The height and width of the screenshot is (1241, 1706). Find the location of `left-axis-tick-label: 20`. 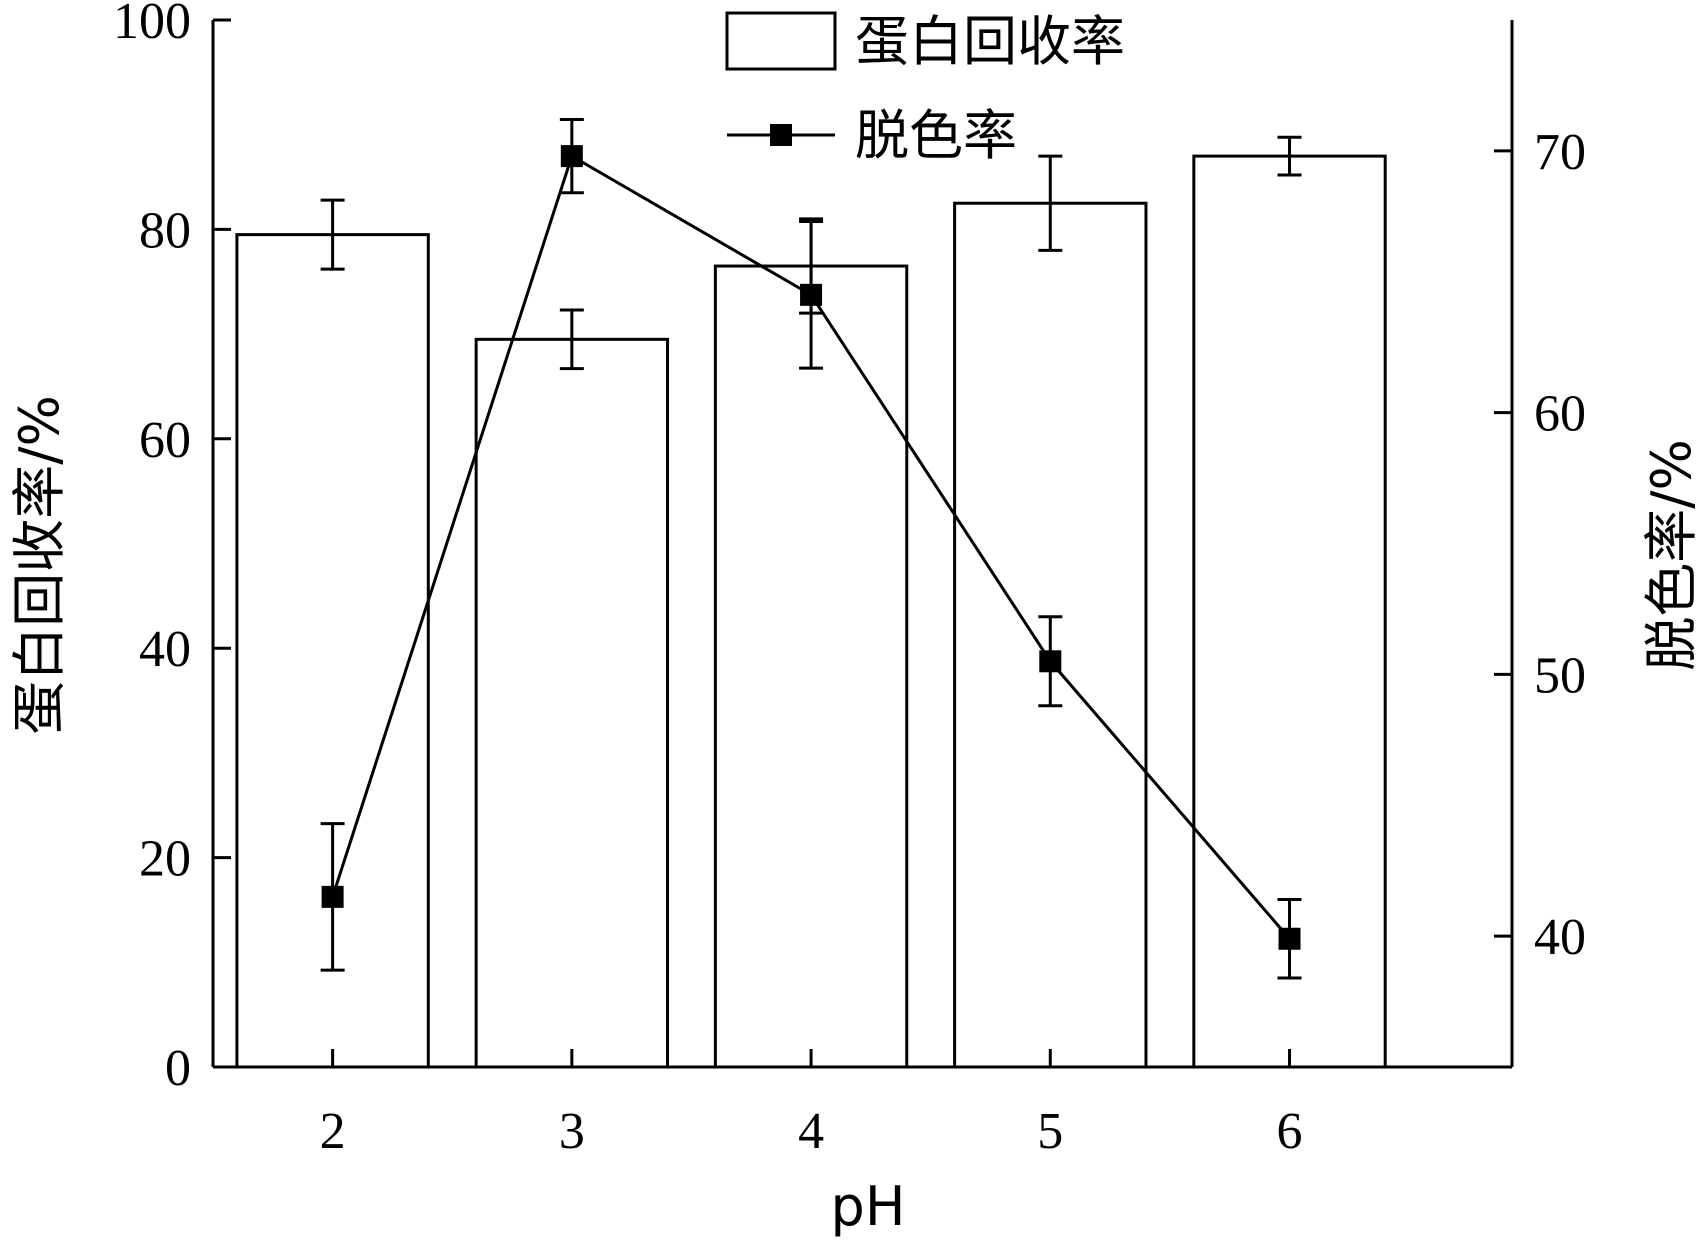

left-axis-tick-label: 20 is located at coordinates (165, 859).